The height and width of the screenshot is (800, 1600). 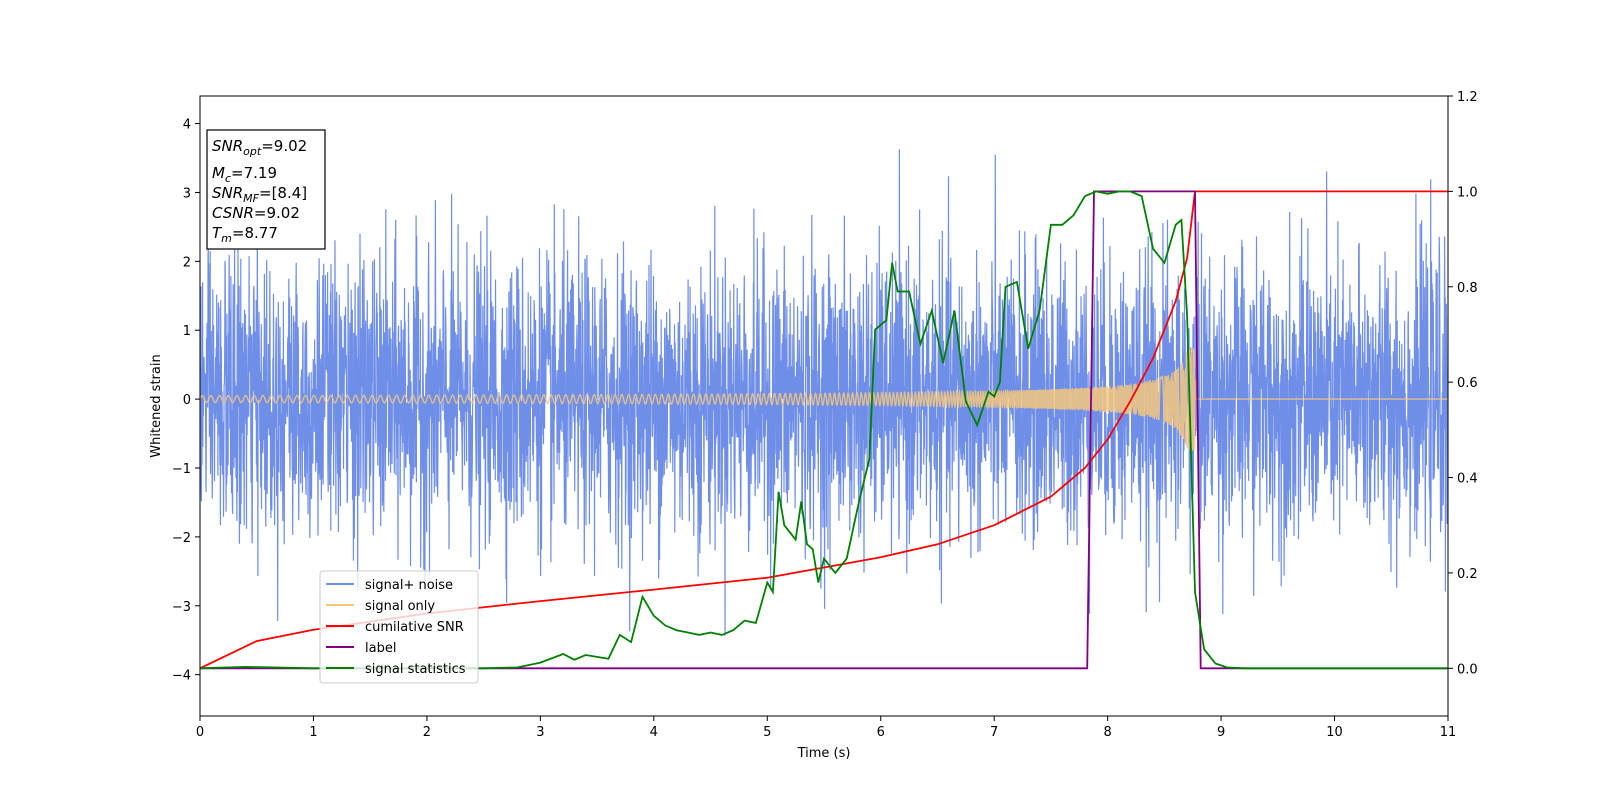 What do you see at coordinates (1467, 288) in the screenshot?
I see `y2-tick-label: 0.8` at bounding box center [1467, 288].